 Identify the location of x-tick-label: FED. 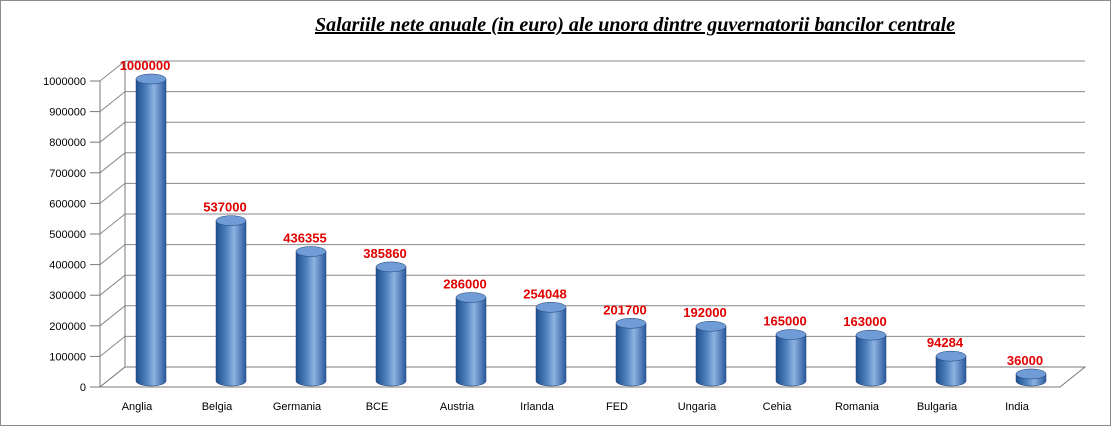
(617, 407).